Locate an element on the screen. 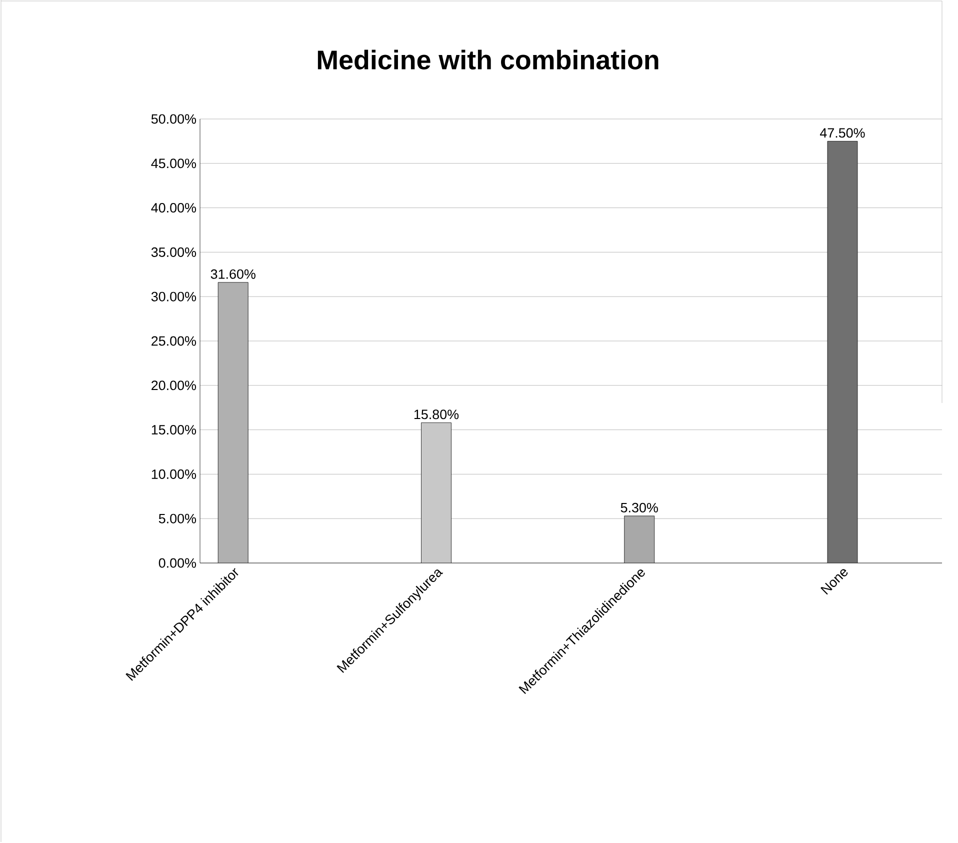  y-tick-label: 25.00% is located at coordinates (174, 341).